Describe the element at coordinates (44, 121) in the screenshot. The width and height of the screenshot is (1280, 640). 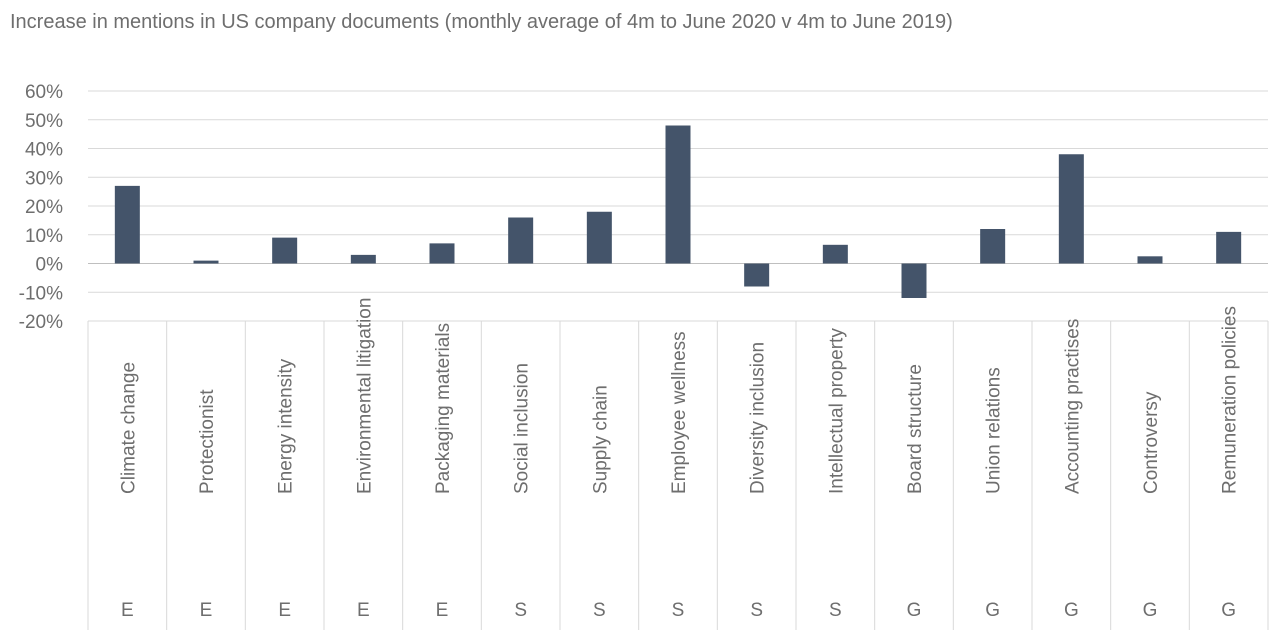
I see `y-tick-label: 50%` at that location.